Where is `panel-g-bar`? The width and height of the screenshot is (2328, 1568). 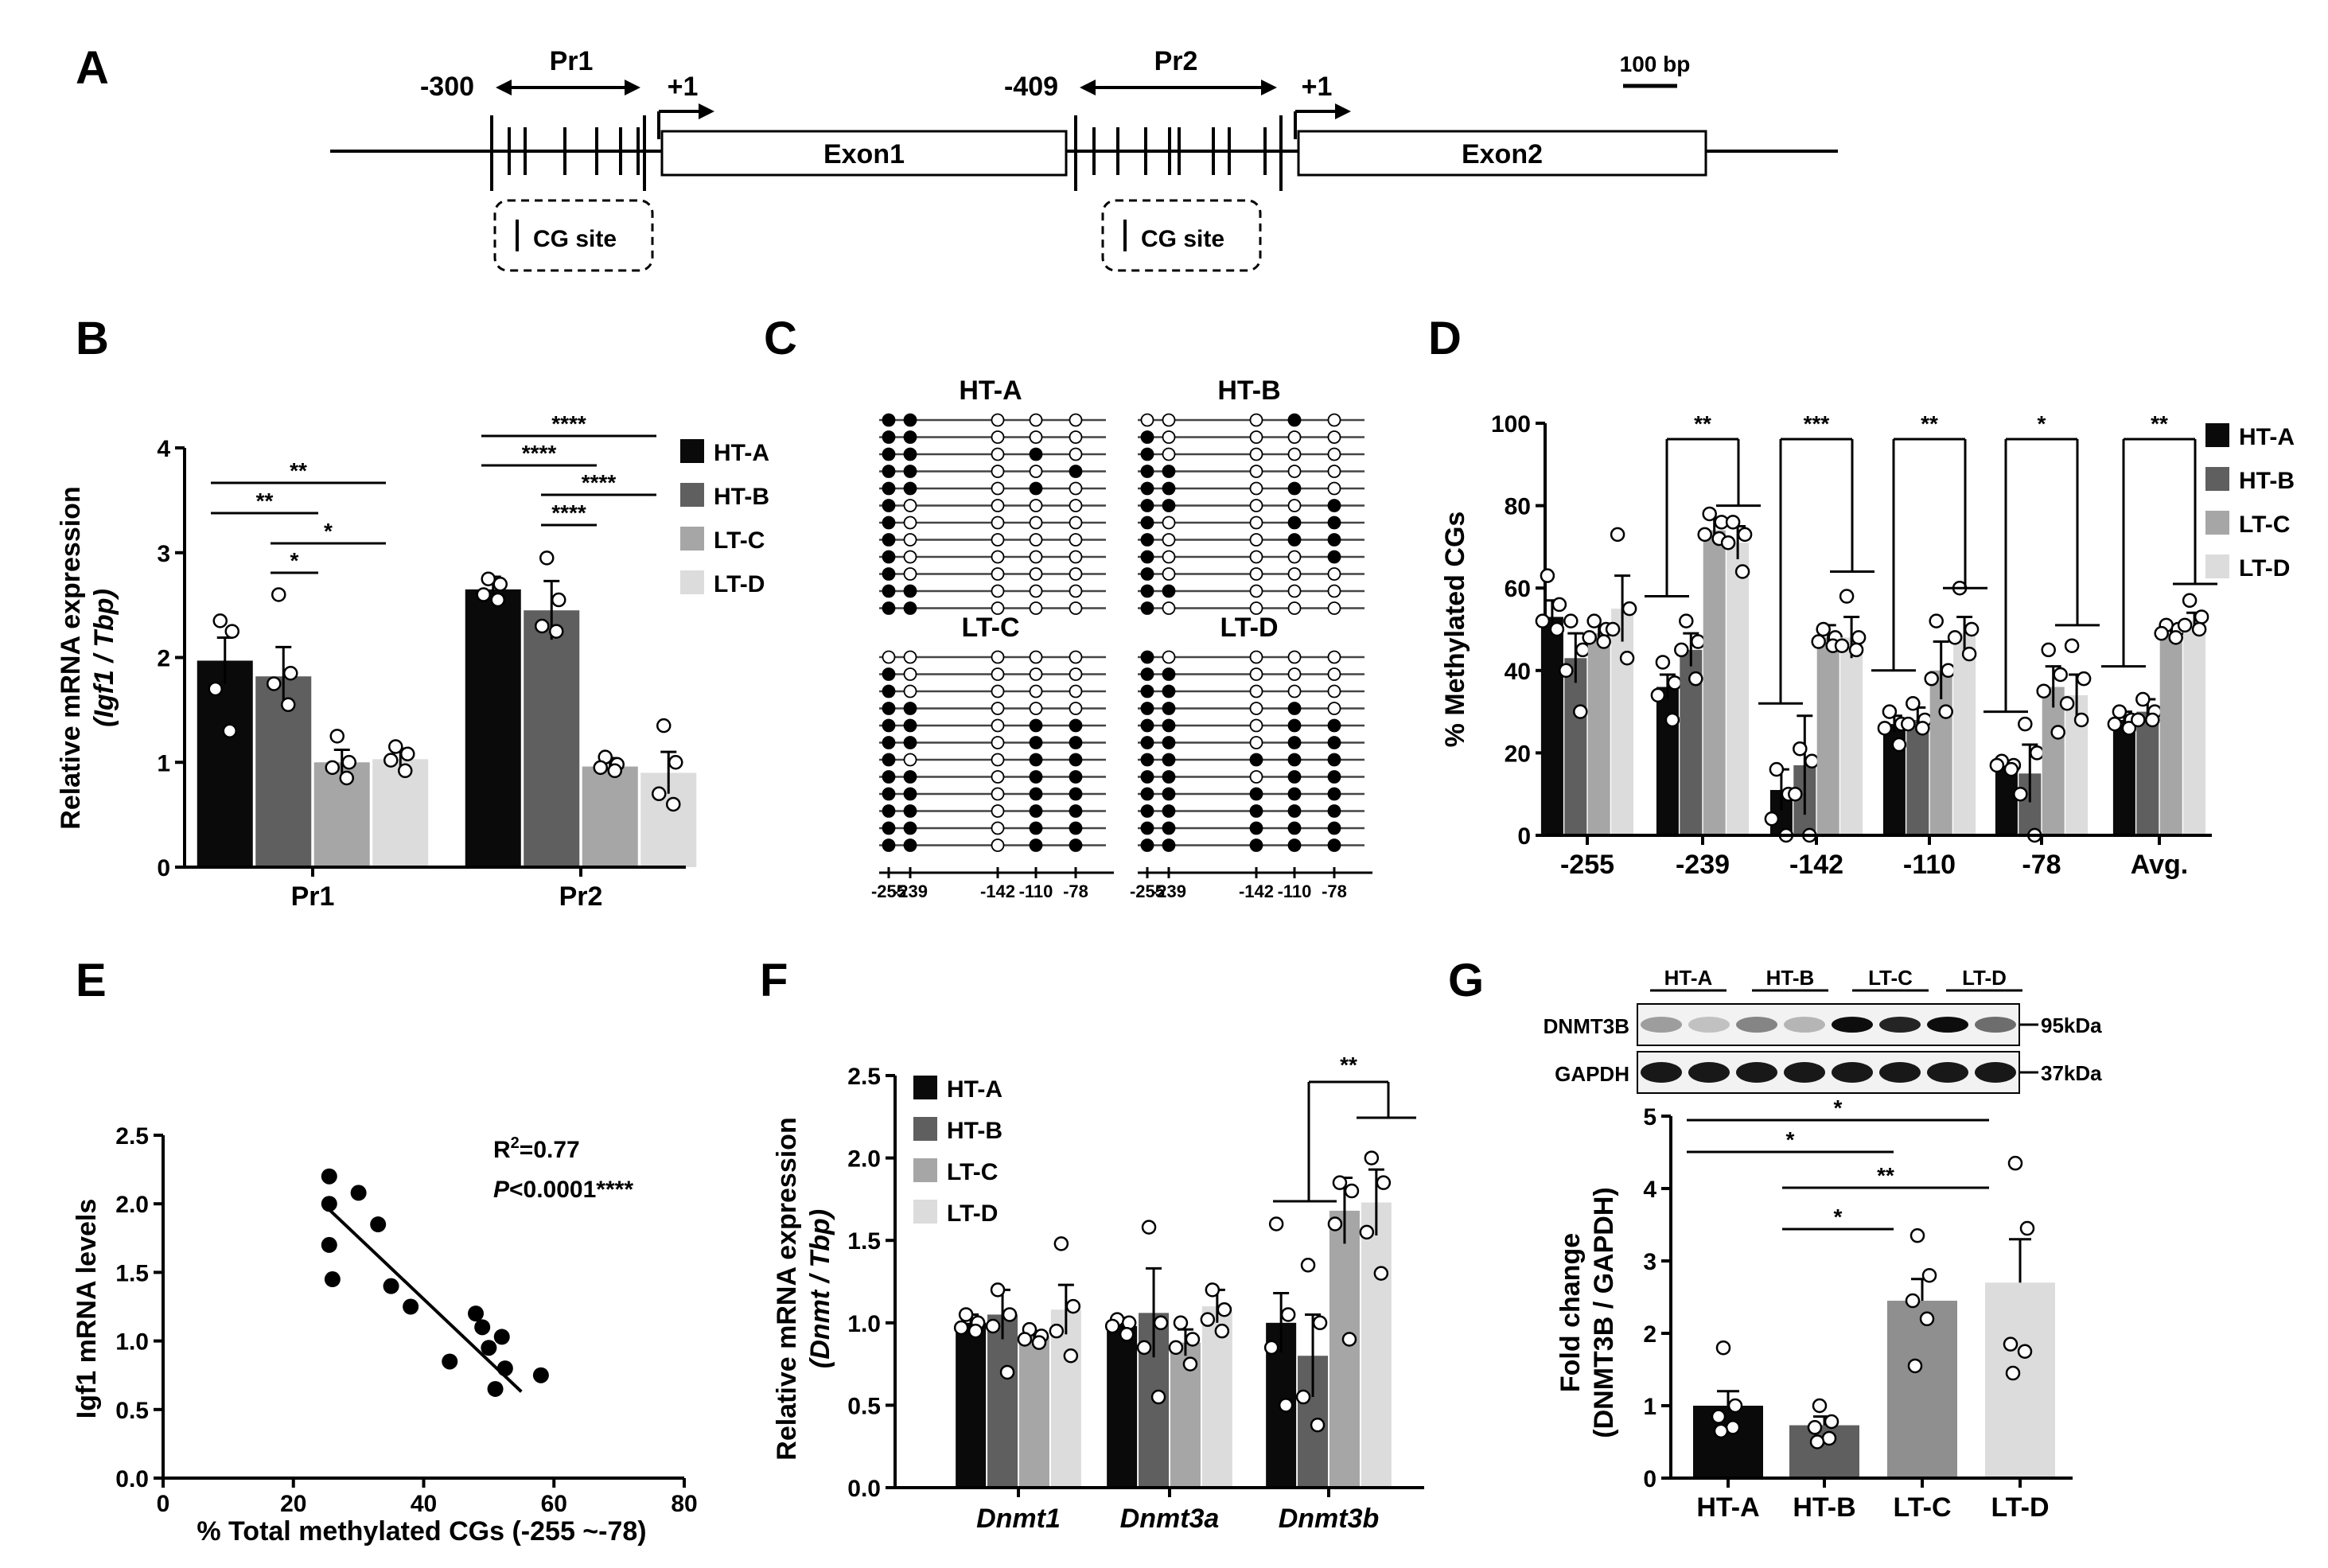
panel-g-bar is located at coordinates (2020, 1380).